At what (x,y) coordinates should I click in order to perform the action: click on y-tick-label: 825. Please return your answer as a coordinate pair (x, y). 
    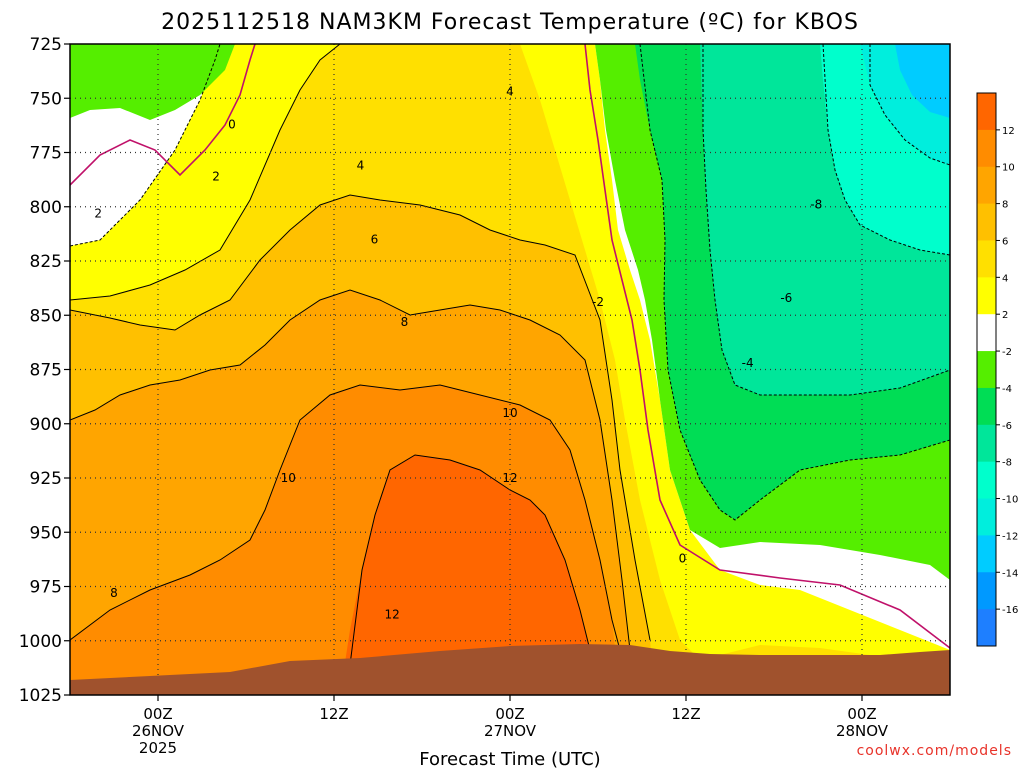
    Looking at the image, I should click on (46, 262).